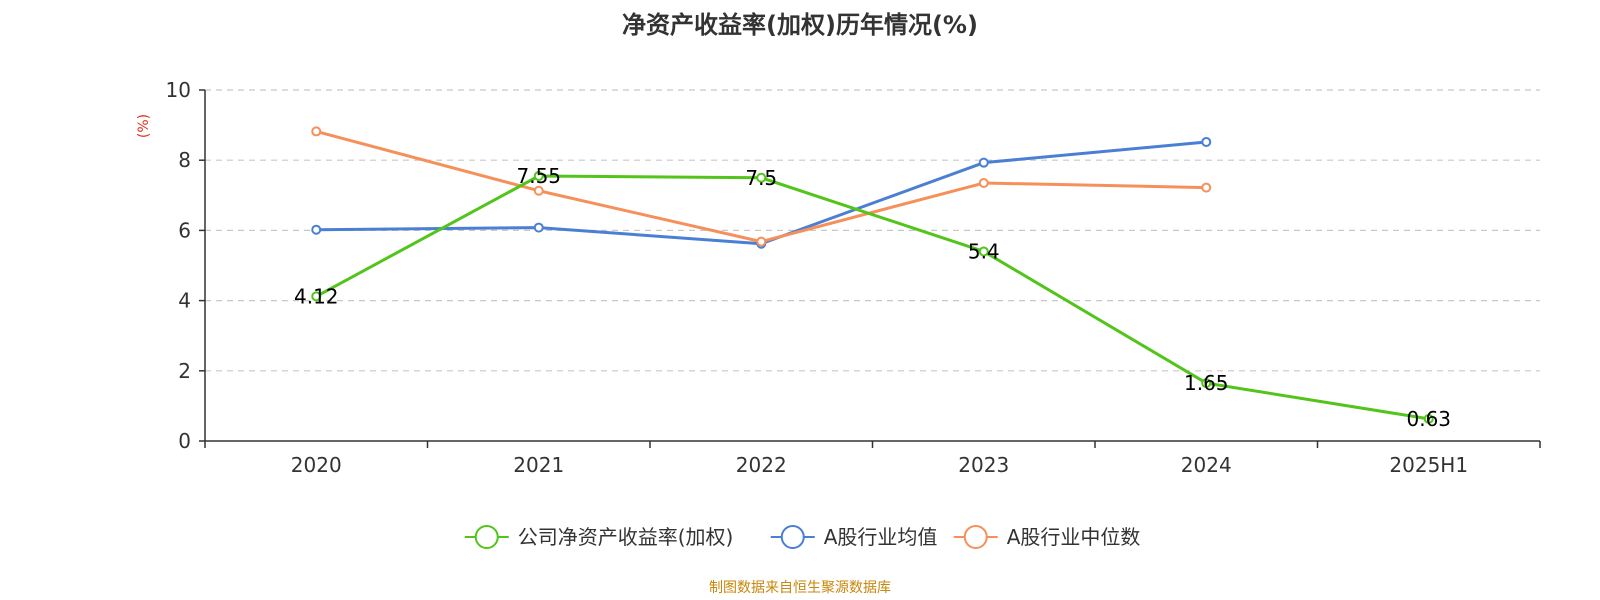 This screenshot has width=1600, height=600. I want to click on data-label: 5.4, so click(984, 251).